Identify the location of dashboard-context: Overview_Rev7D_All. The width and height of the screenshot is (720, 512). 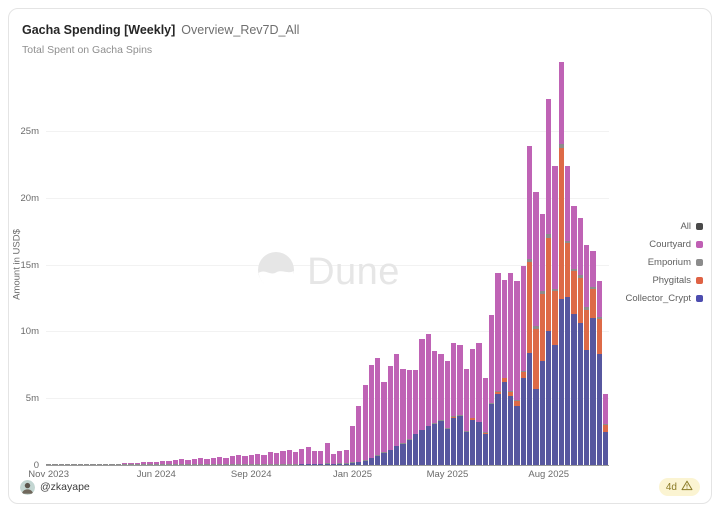
(240, 30).